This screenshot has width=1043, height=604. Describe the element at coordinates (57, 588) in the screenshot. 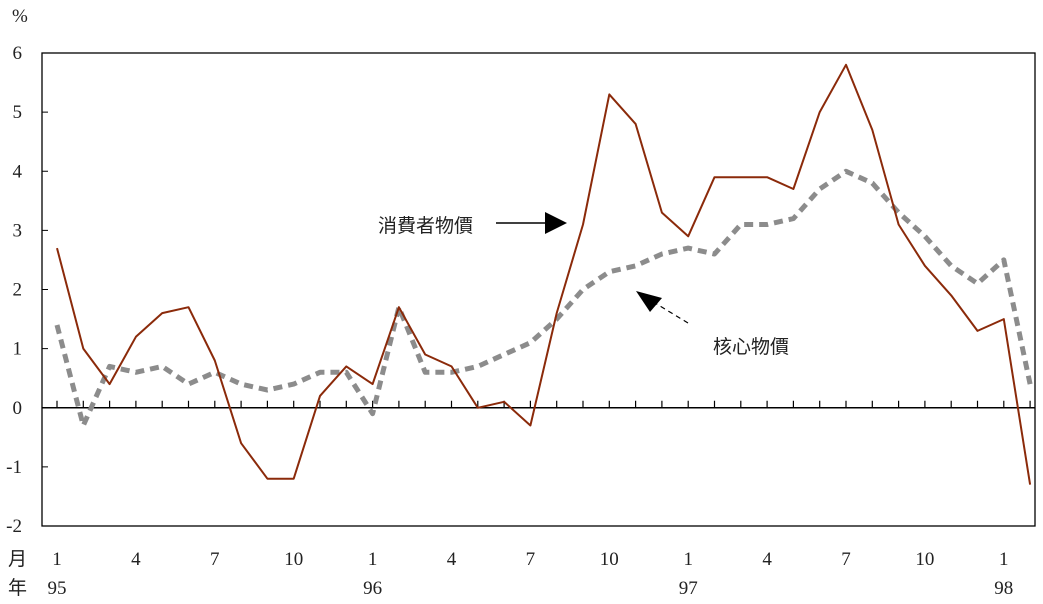

I see `x-year-label: 95` at that location.